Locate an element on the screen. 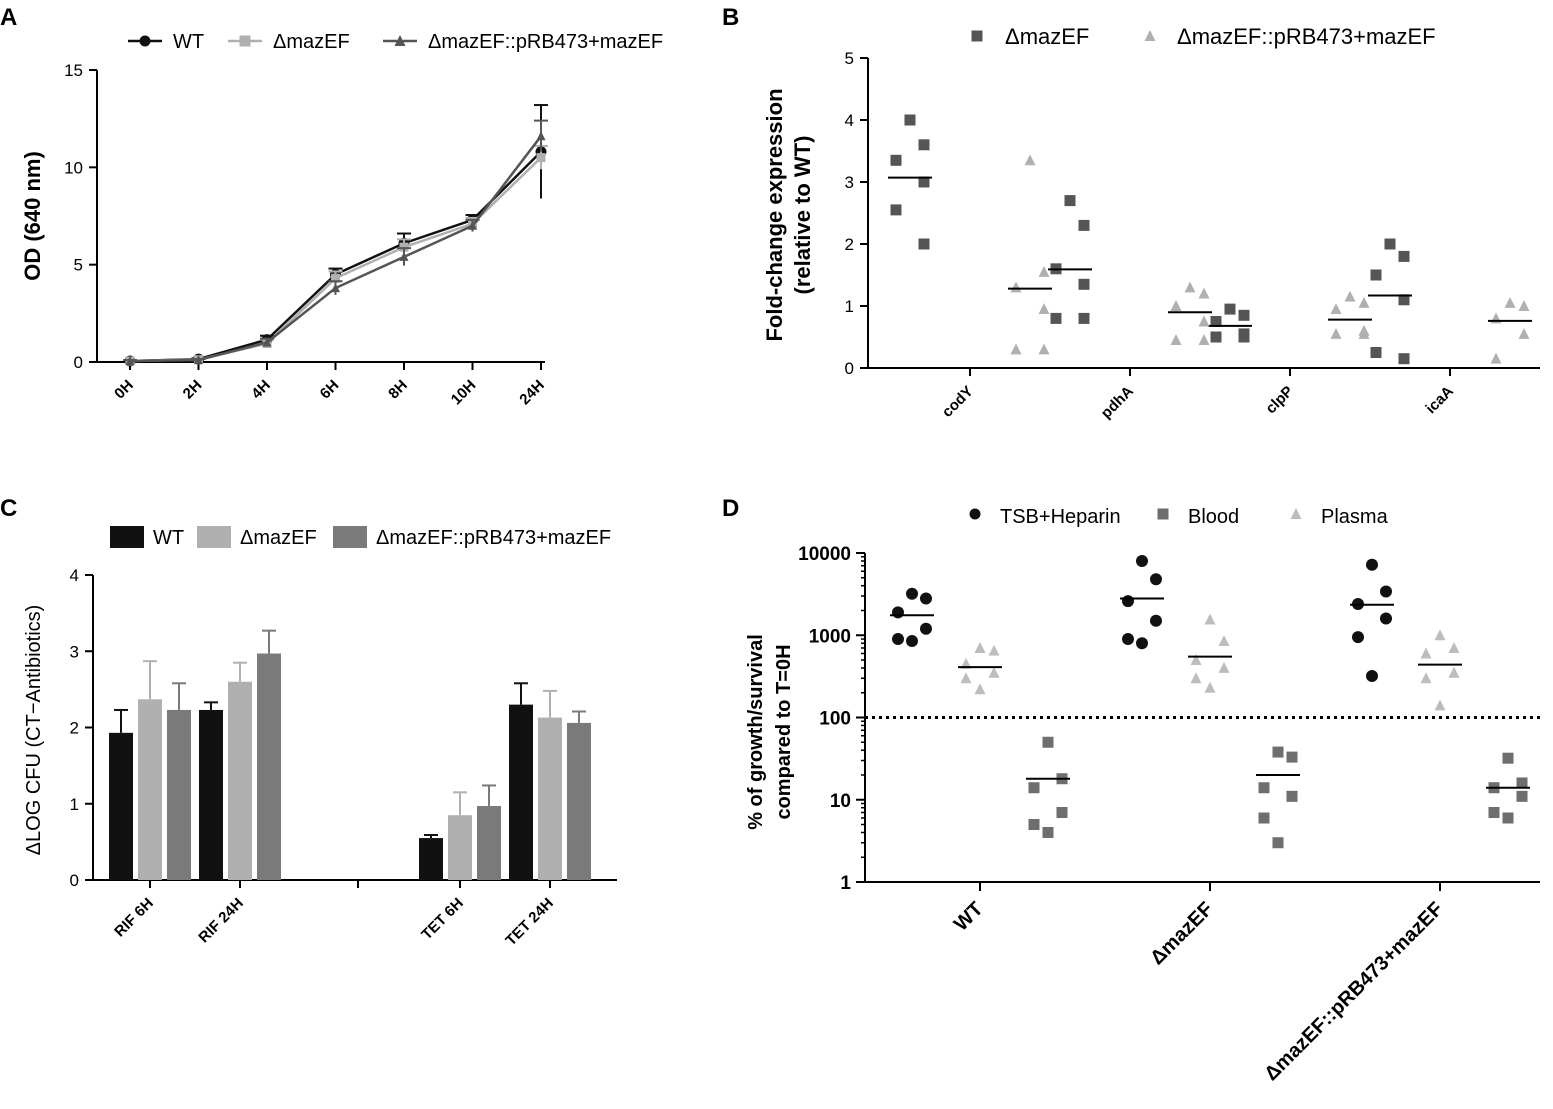 This screenshot has height=1109, width=1553. d-legend-label: TSB+Heparin is located at coordinates (1060, 517).